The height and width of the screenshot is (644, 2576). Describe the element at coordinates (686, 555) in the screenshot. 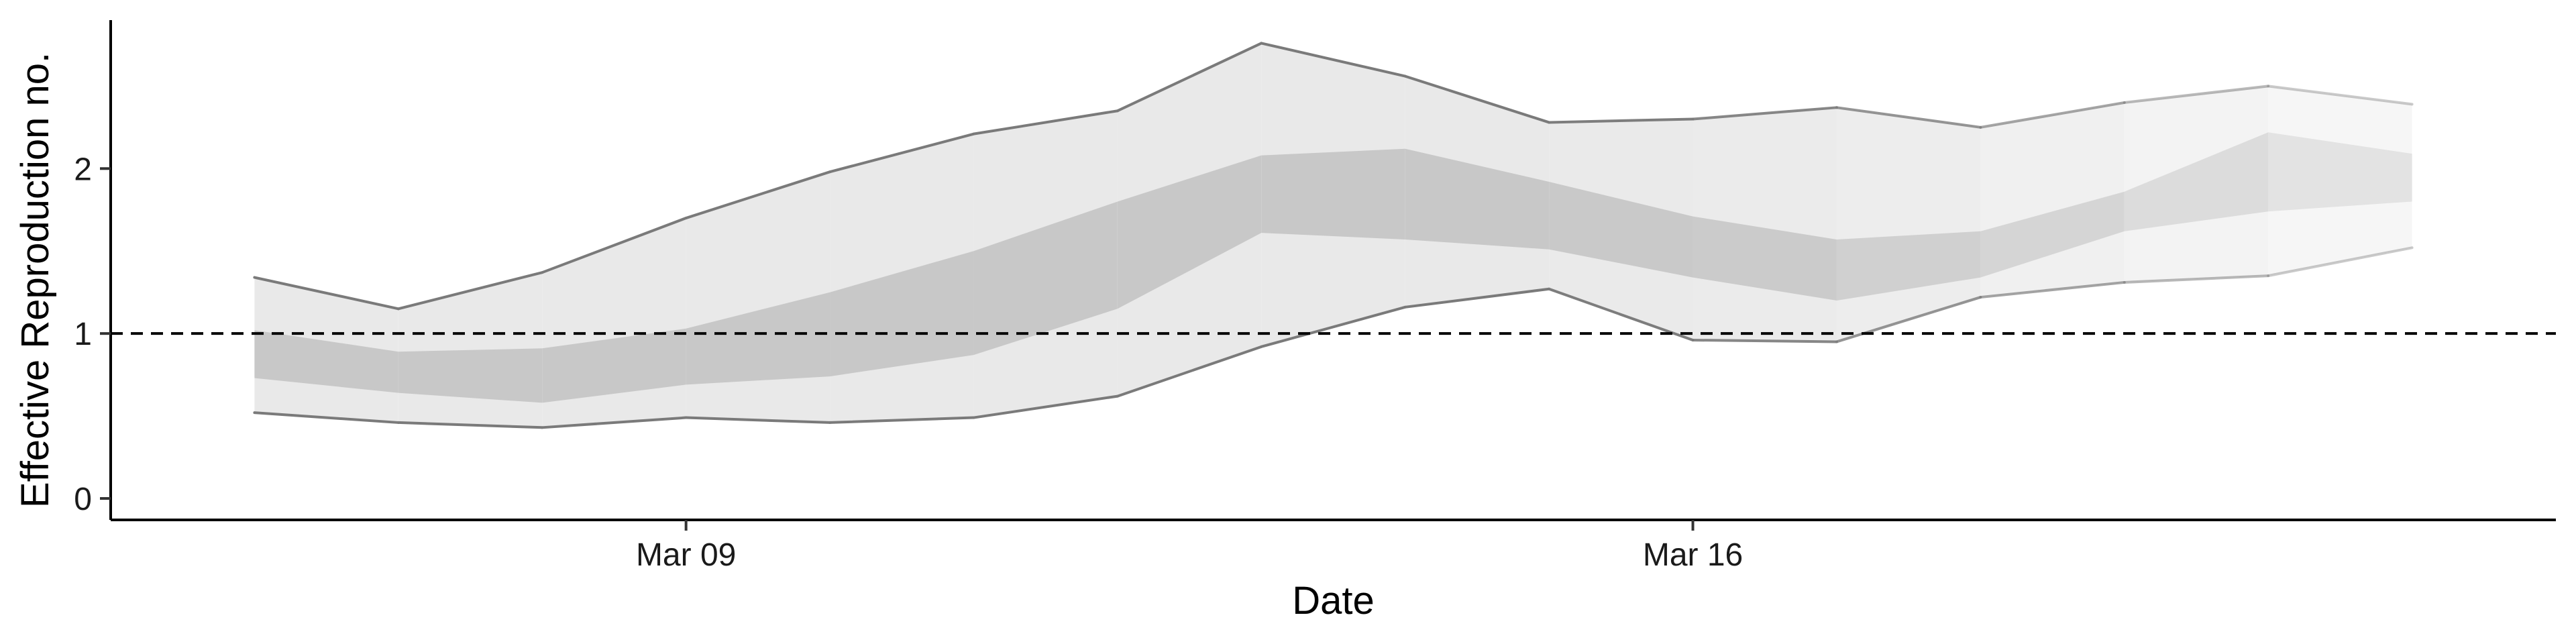

I see `x-tick-label: Mar 09` at that location.